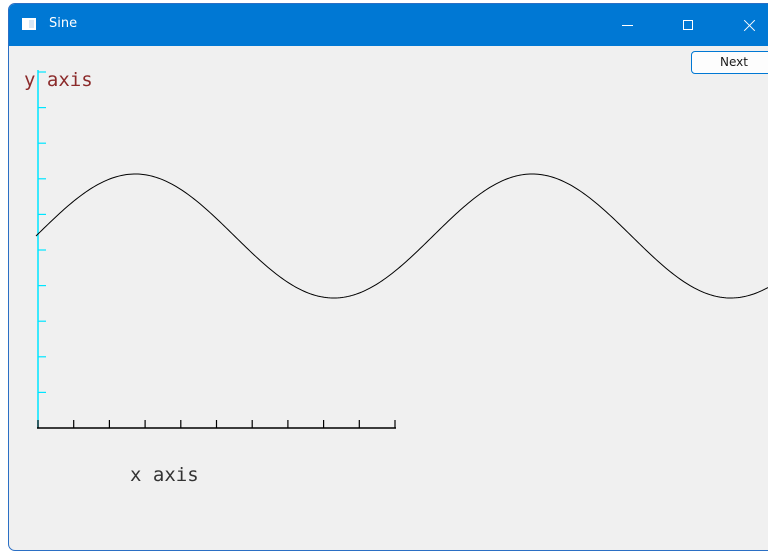 Image resolution: width=768 pixels, height=554 pixels. Describe the element at coordinates (58, 80) in the screenshot. I see `y-axis-label: y axis` at that location.